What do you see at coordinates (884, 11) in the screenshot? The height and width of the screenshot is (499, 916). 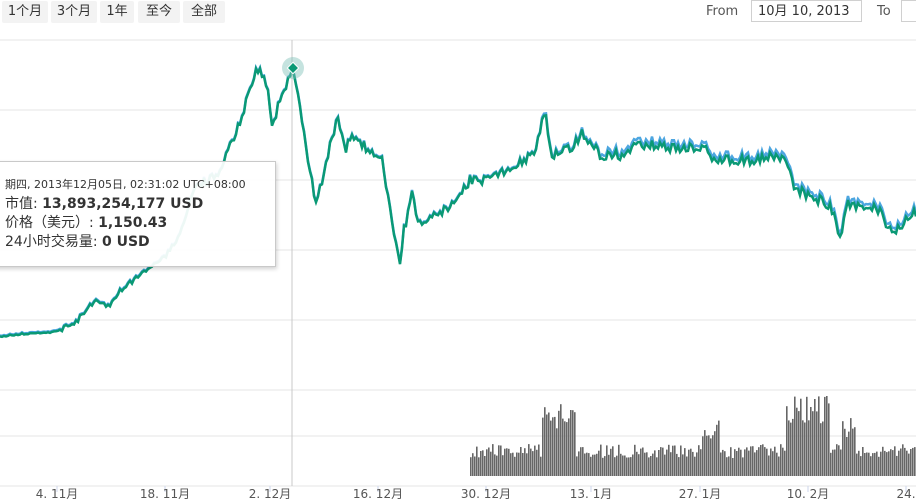 I see `to-label: To` at bounding box center [884, 11].